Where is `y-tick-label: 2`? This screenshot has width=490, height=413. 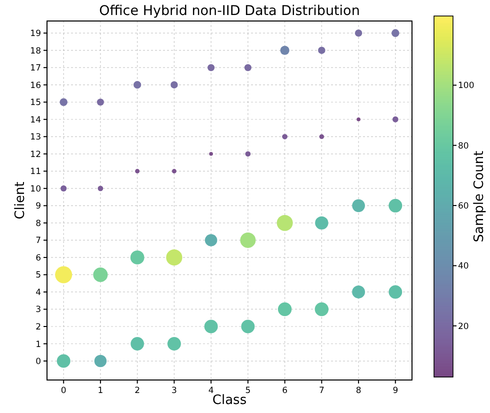 y-tick-label: 2 is located at coordinates (38, 327).